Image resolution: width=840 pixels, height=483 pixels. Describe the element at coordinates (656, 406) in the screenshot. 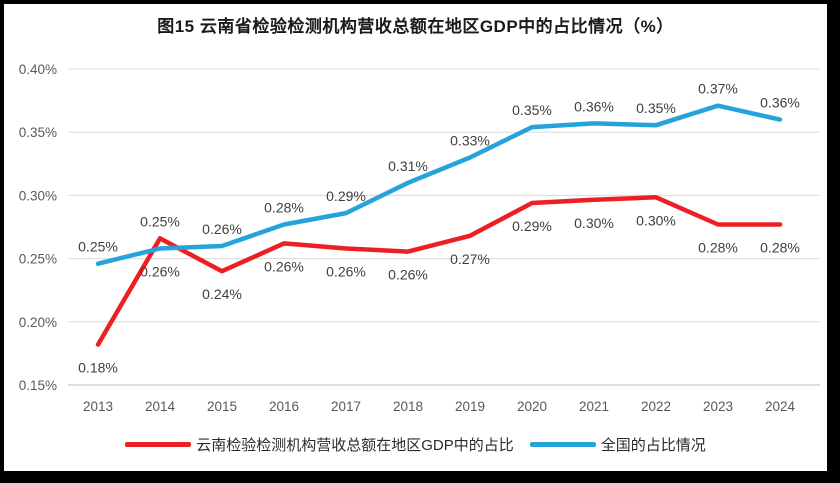

I see `x-axis-tick-label: 2022` at that location.